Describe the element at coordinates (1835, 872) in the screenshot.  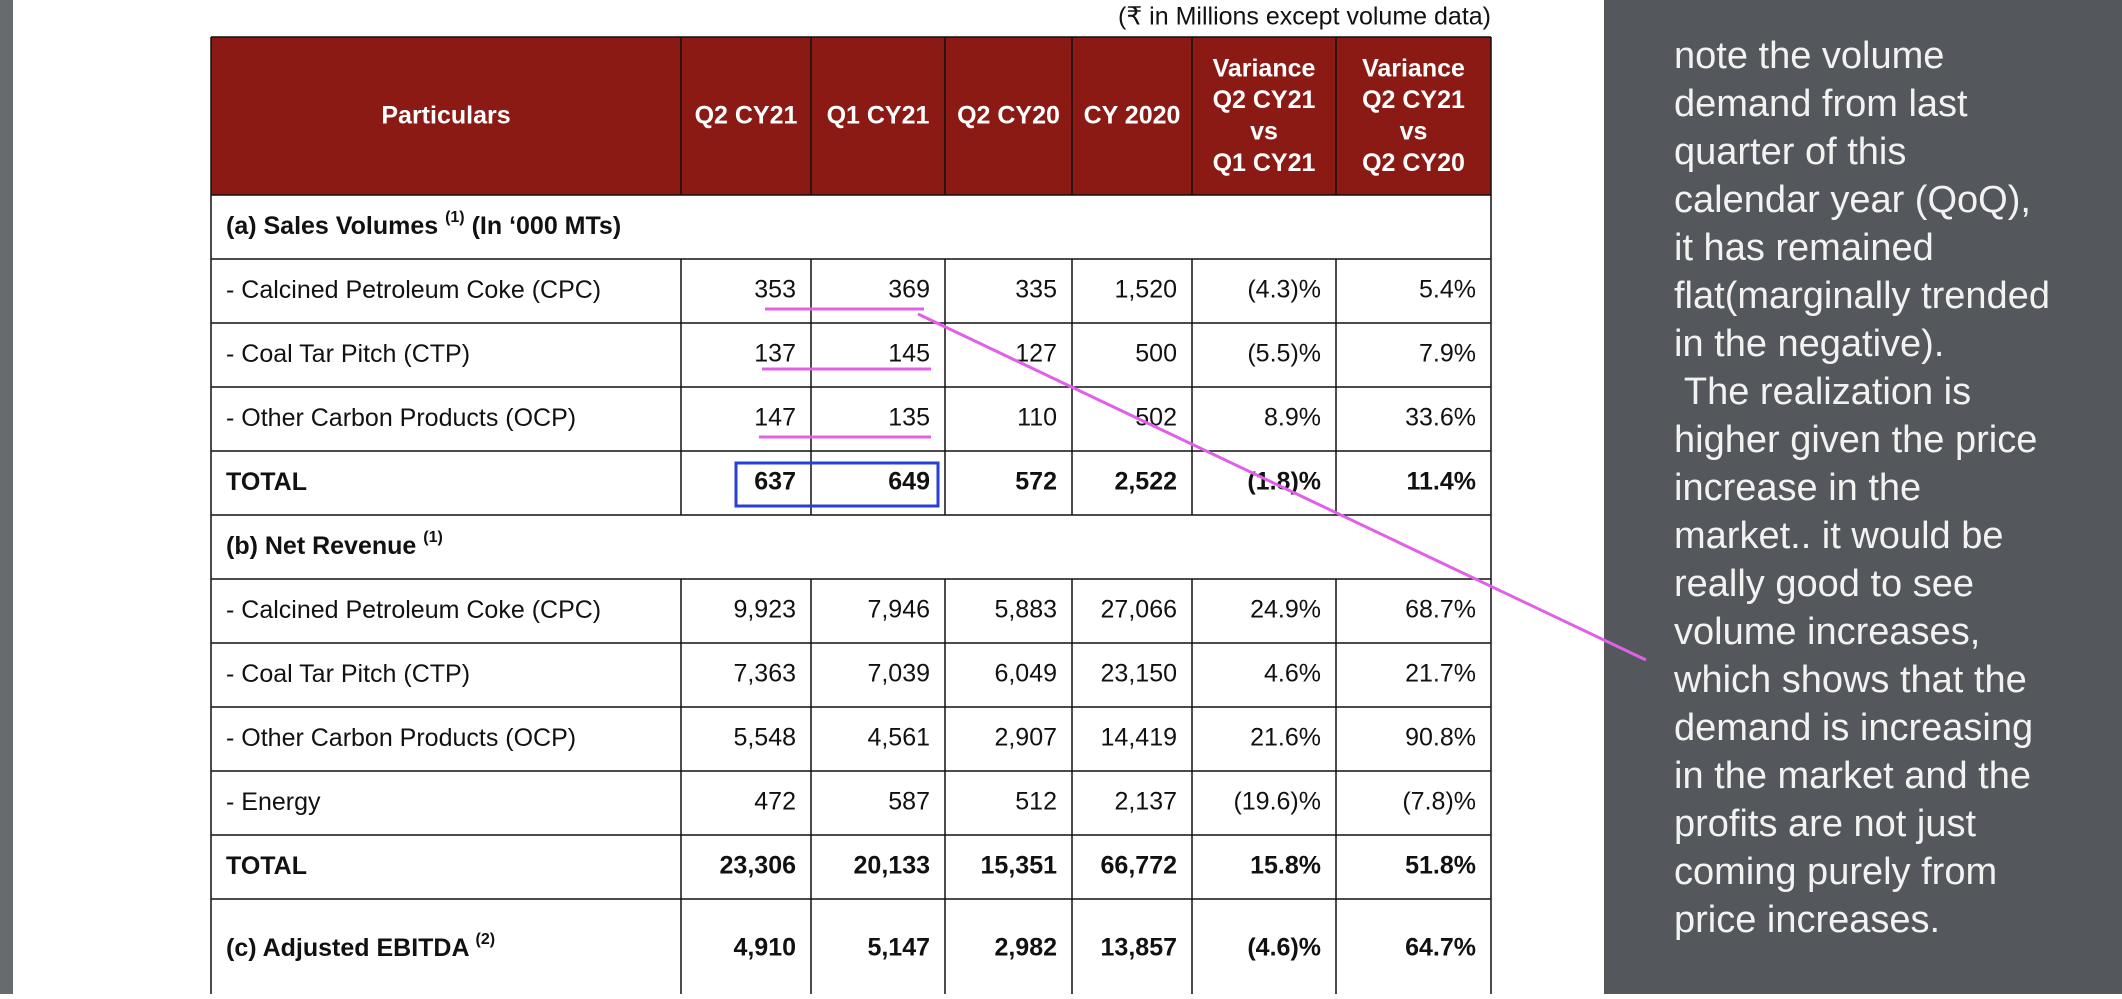
I see `note-line: coming purely from` at that location.